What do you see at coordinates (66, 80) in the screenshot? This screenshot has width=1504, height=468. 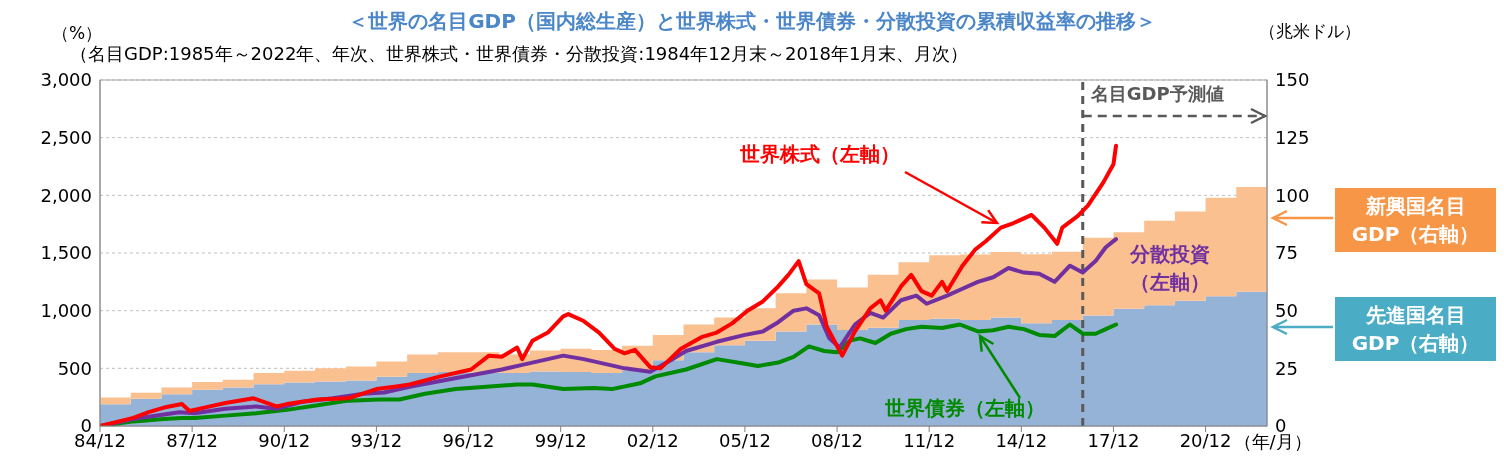 I see `y-tick-label: 3,000` at bounding box center [66, 80].